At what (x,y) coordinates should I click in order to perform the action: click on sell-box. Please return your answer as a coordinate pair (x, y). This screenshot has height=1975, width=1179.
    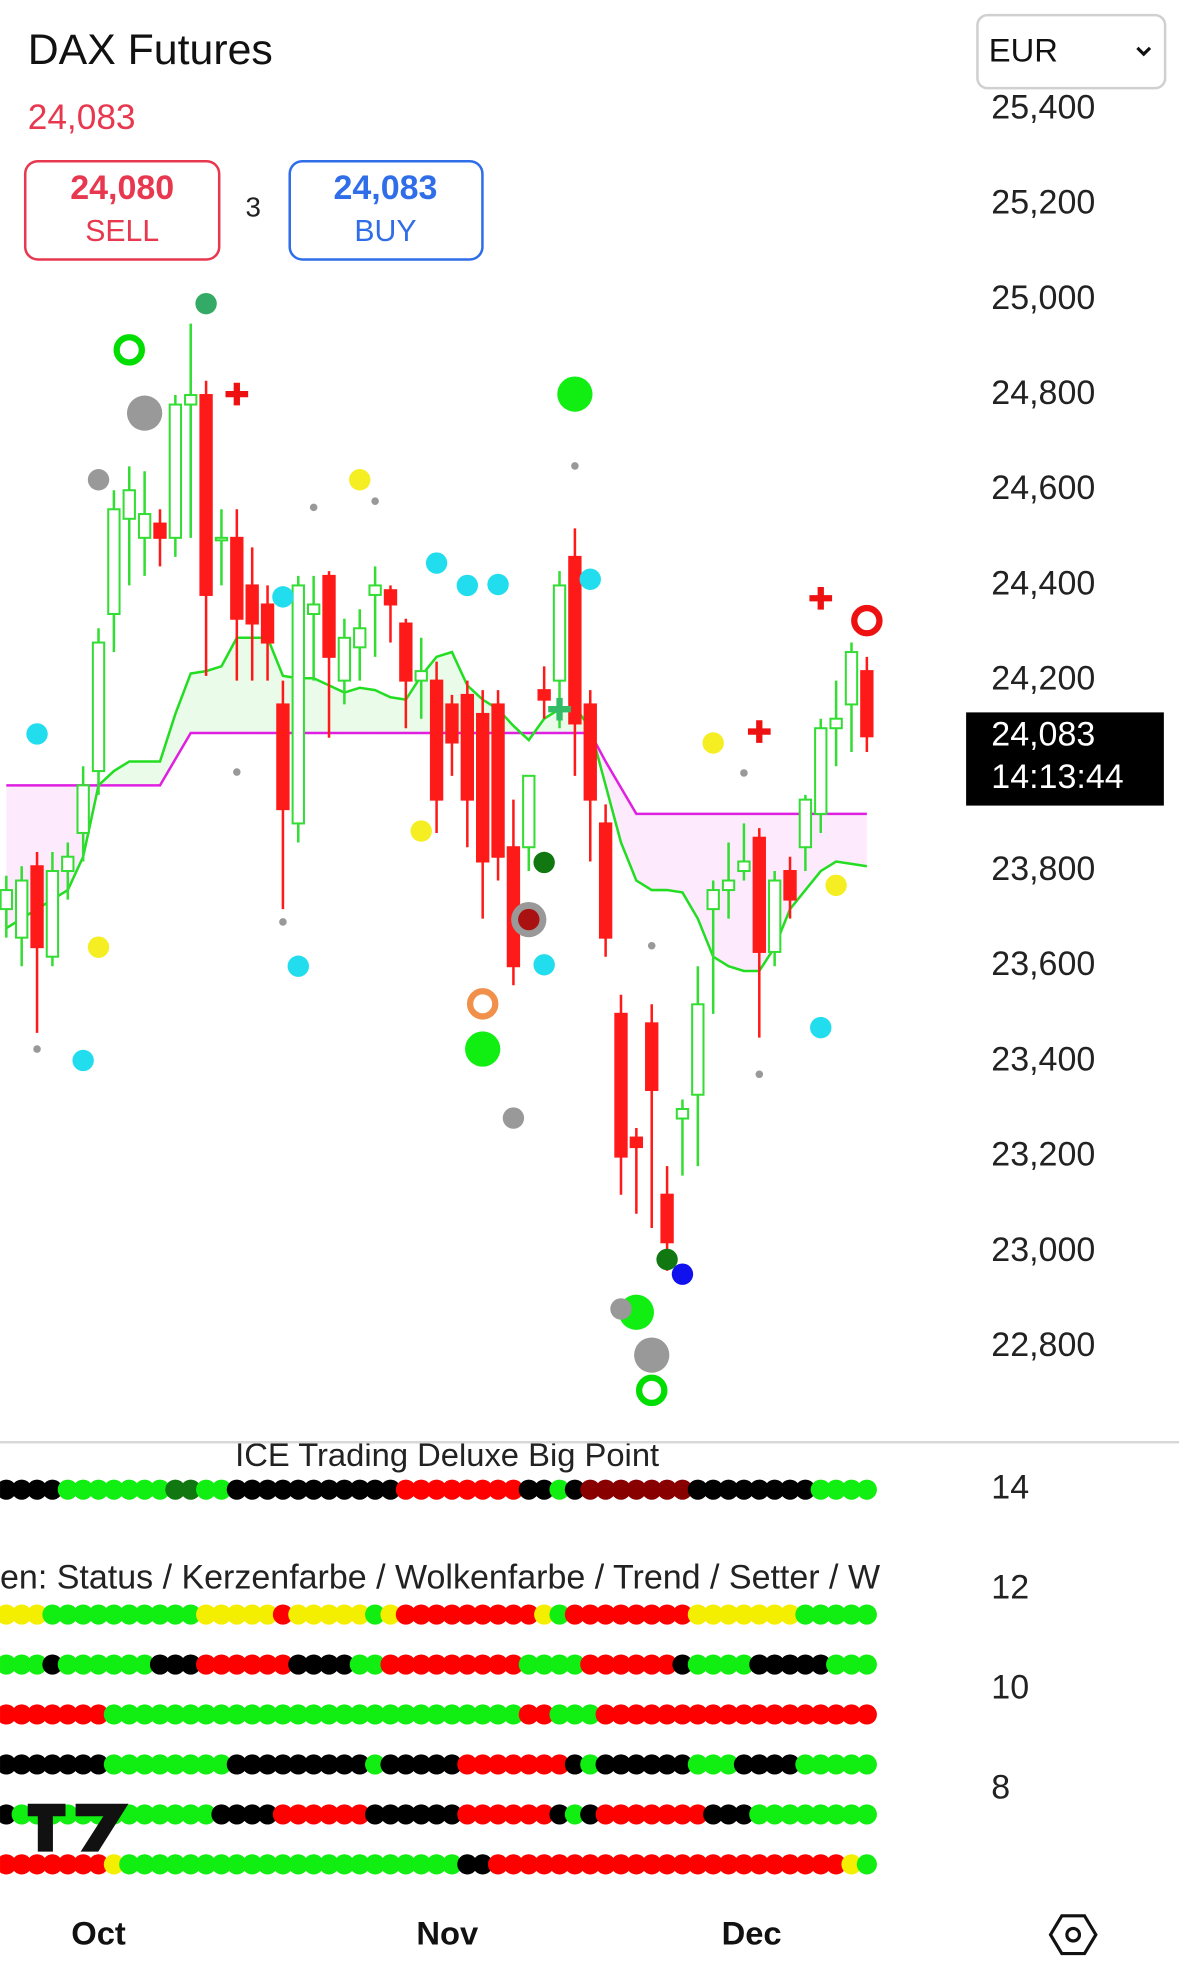
    Looking at the image, I should click on (122, 210).